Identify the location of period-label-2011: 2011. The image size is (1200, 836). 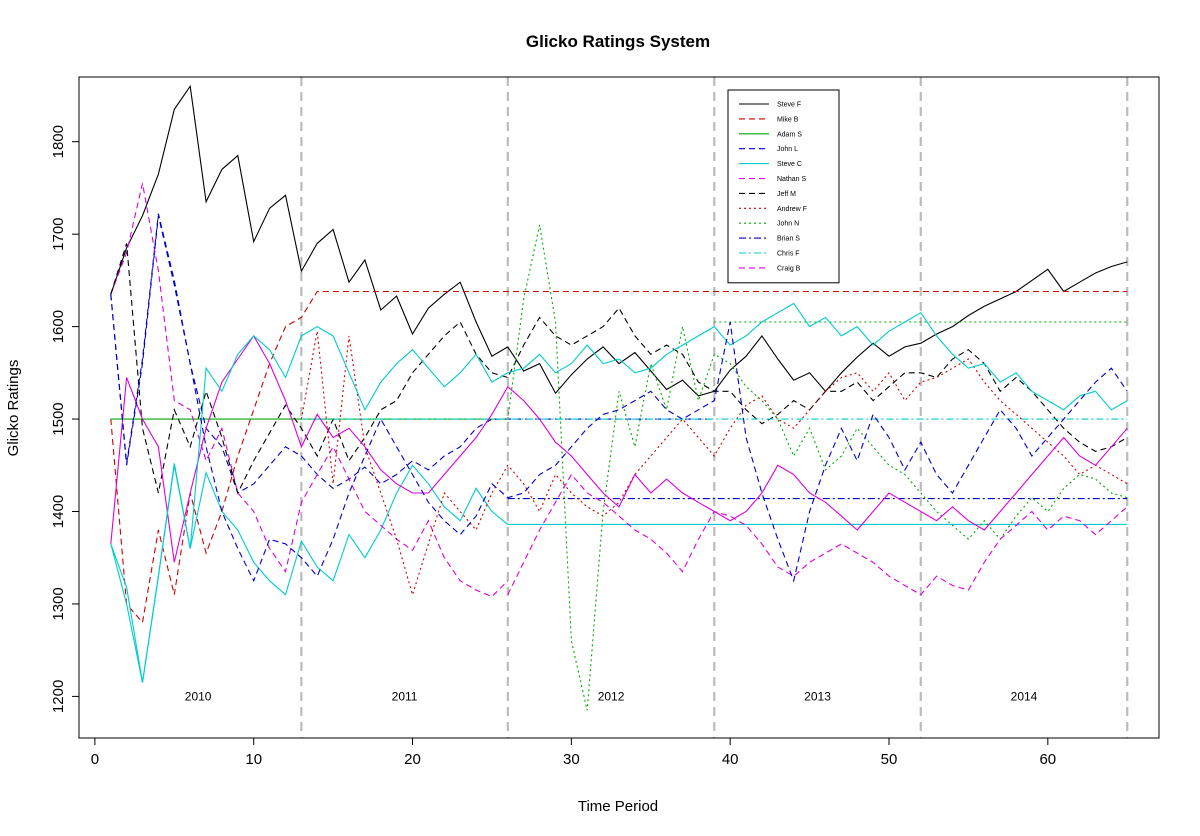
(405, 696).